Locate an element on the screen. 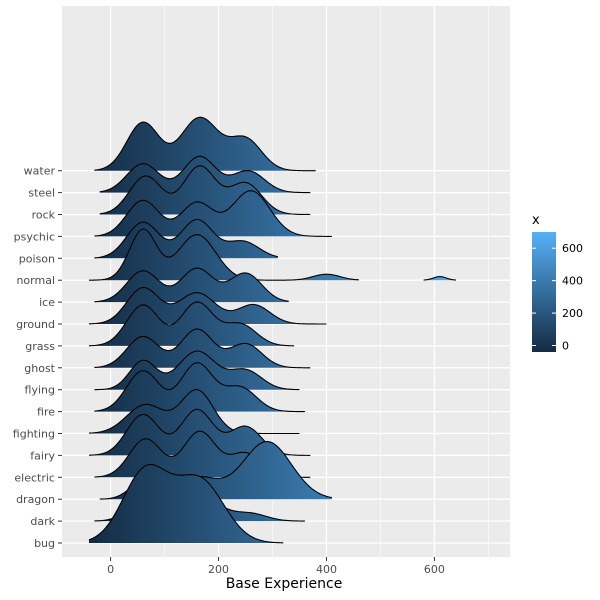  legend-label: 400 is located at coordinates (572, 281).